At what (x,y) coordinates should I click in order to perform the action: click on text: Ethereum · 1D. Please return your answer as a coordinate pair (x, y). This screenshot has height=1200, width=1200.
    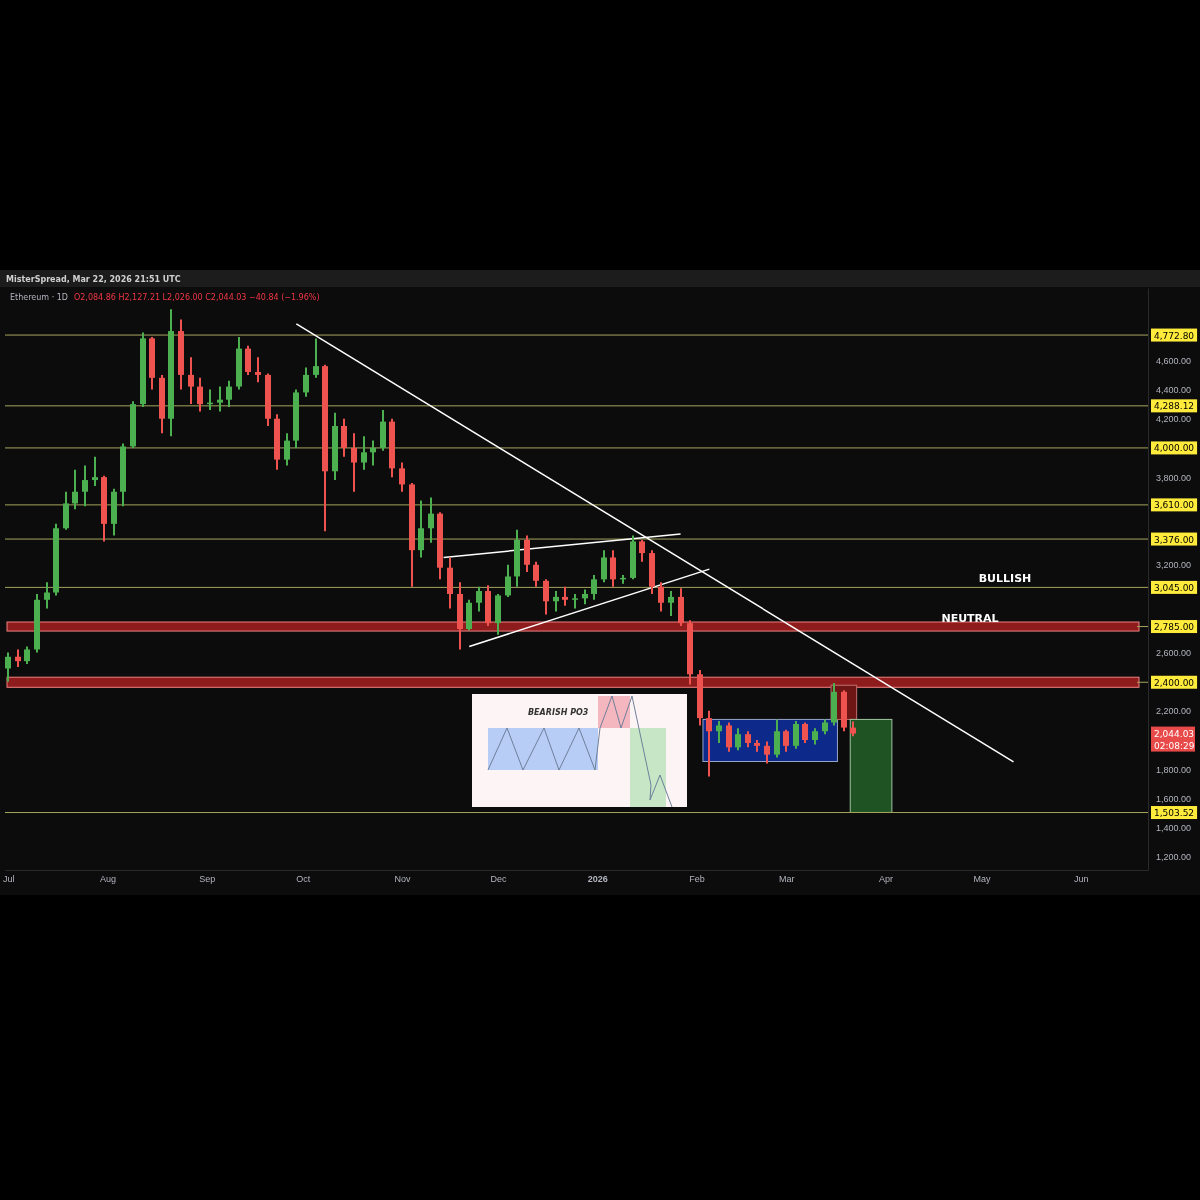
    Looking at the image, I should click on (39, 297).